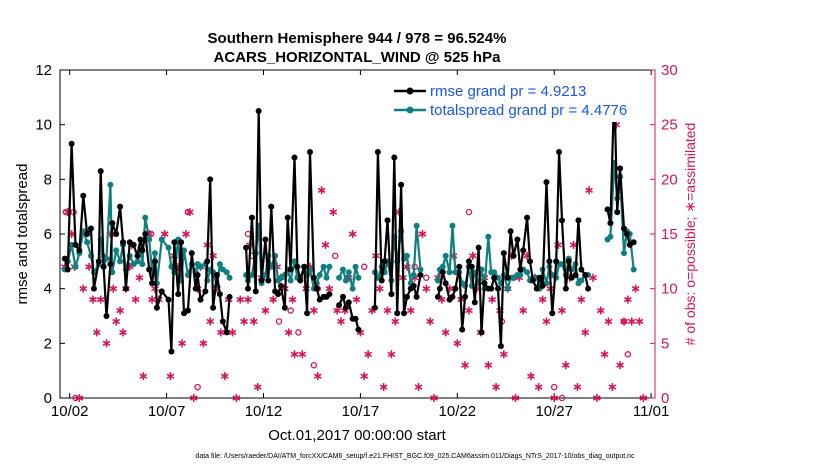 The width and height of the screenshot is (830, 470). Describe the element at coordinates (43, 70) in the screenshot. I see `y-tick-label: 12` at that location.